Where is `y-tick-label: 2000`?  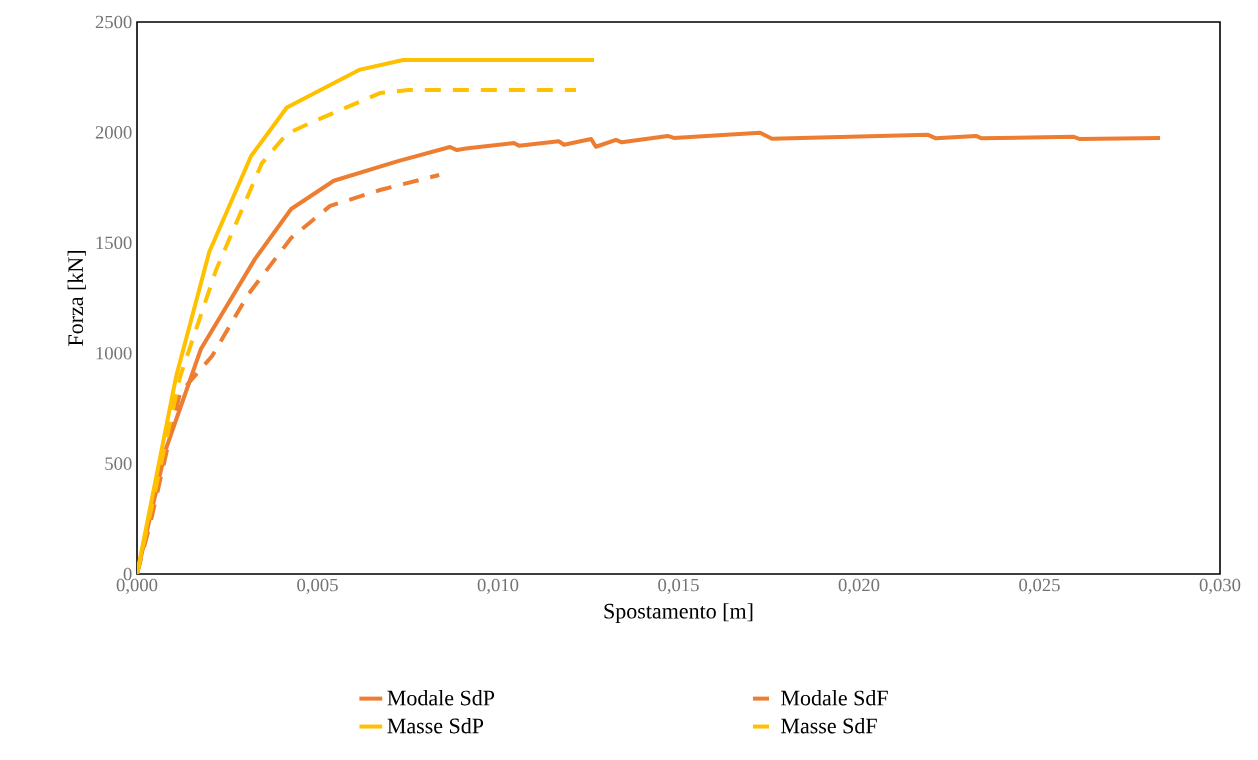
y-tick-label: 2000 is located at coordinates (113, 132).